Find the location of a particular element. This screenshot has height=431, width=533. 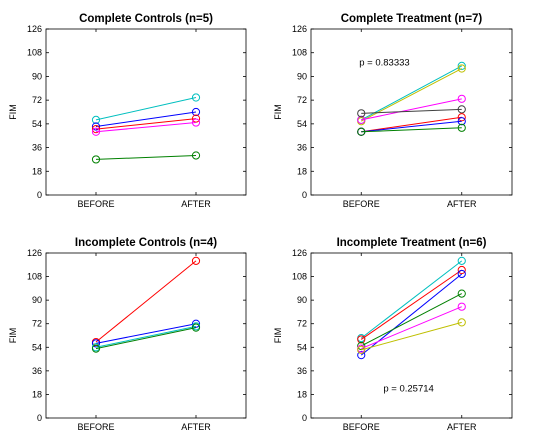

panel-title: Incomplete Controls (n=4) is located at coordinates (146, 243).